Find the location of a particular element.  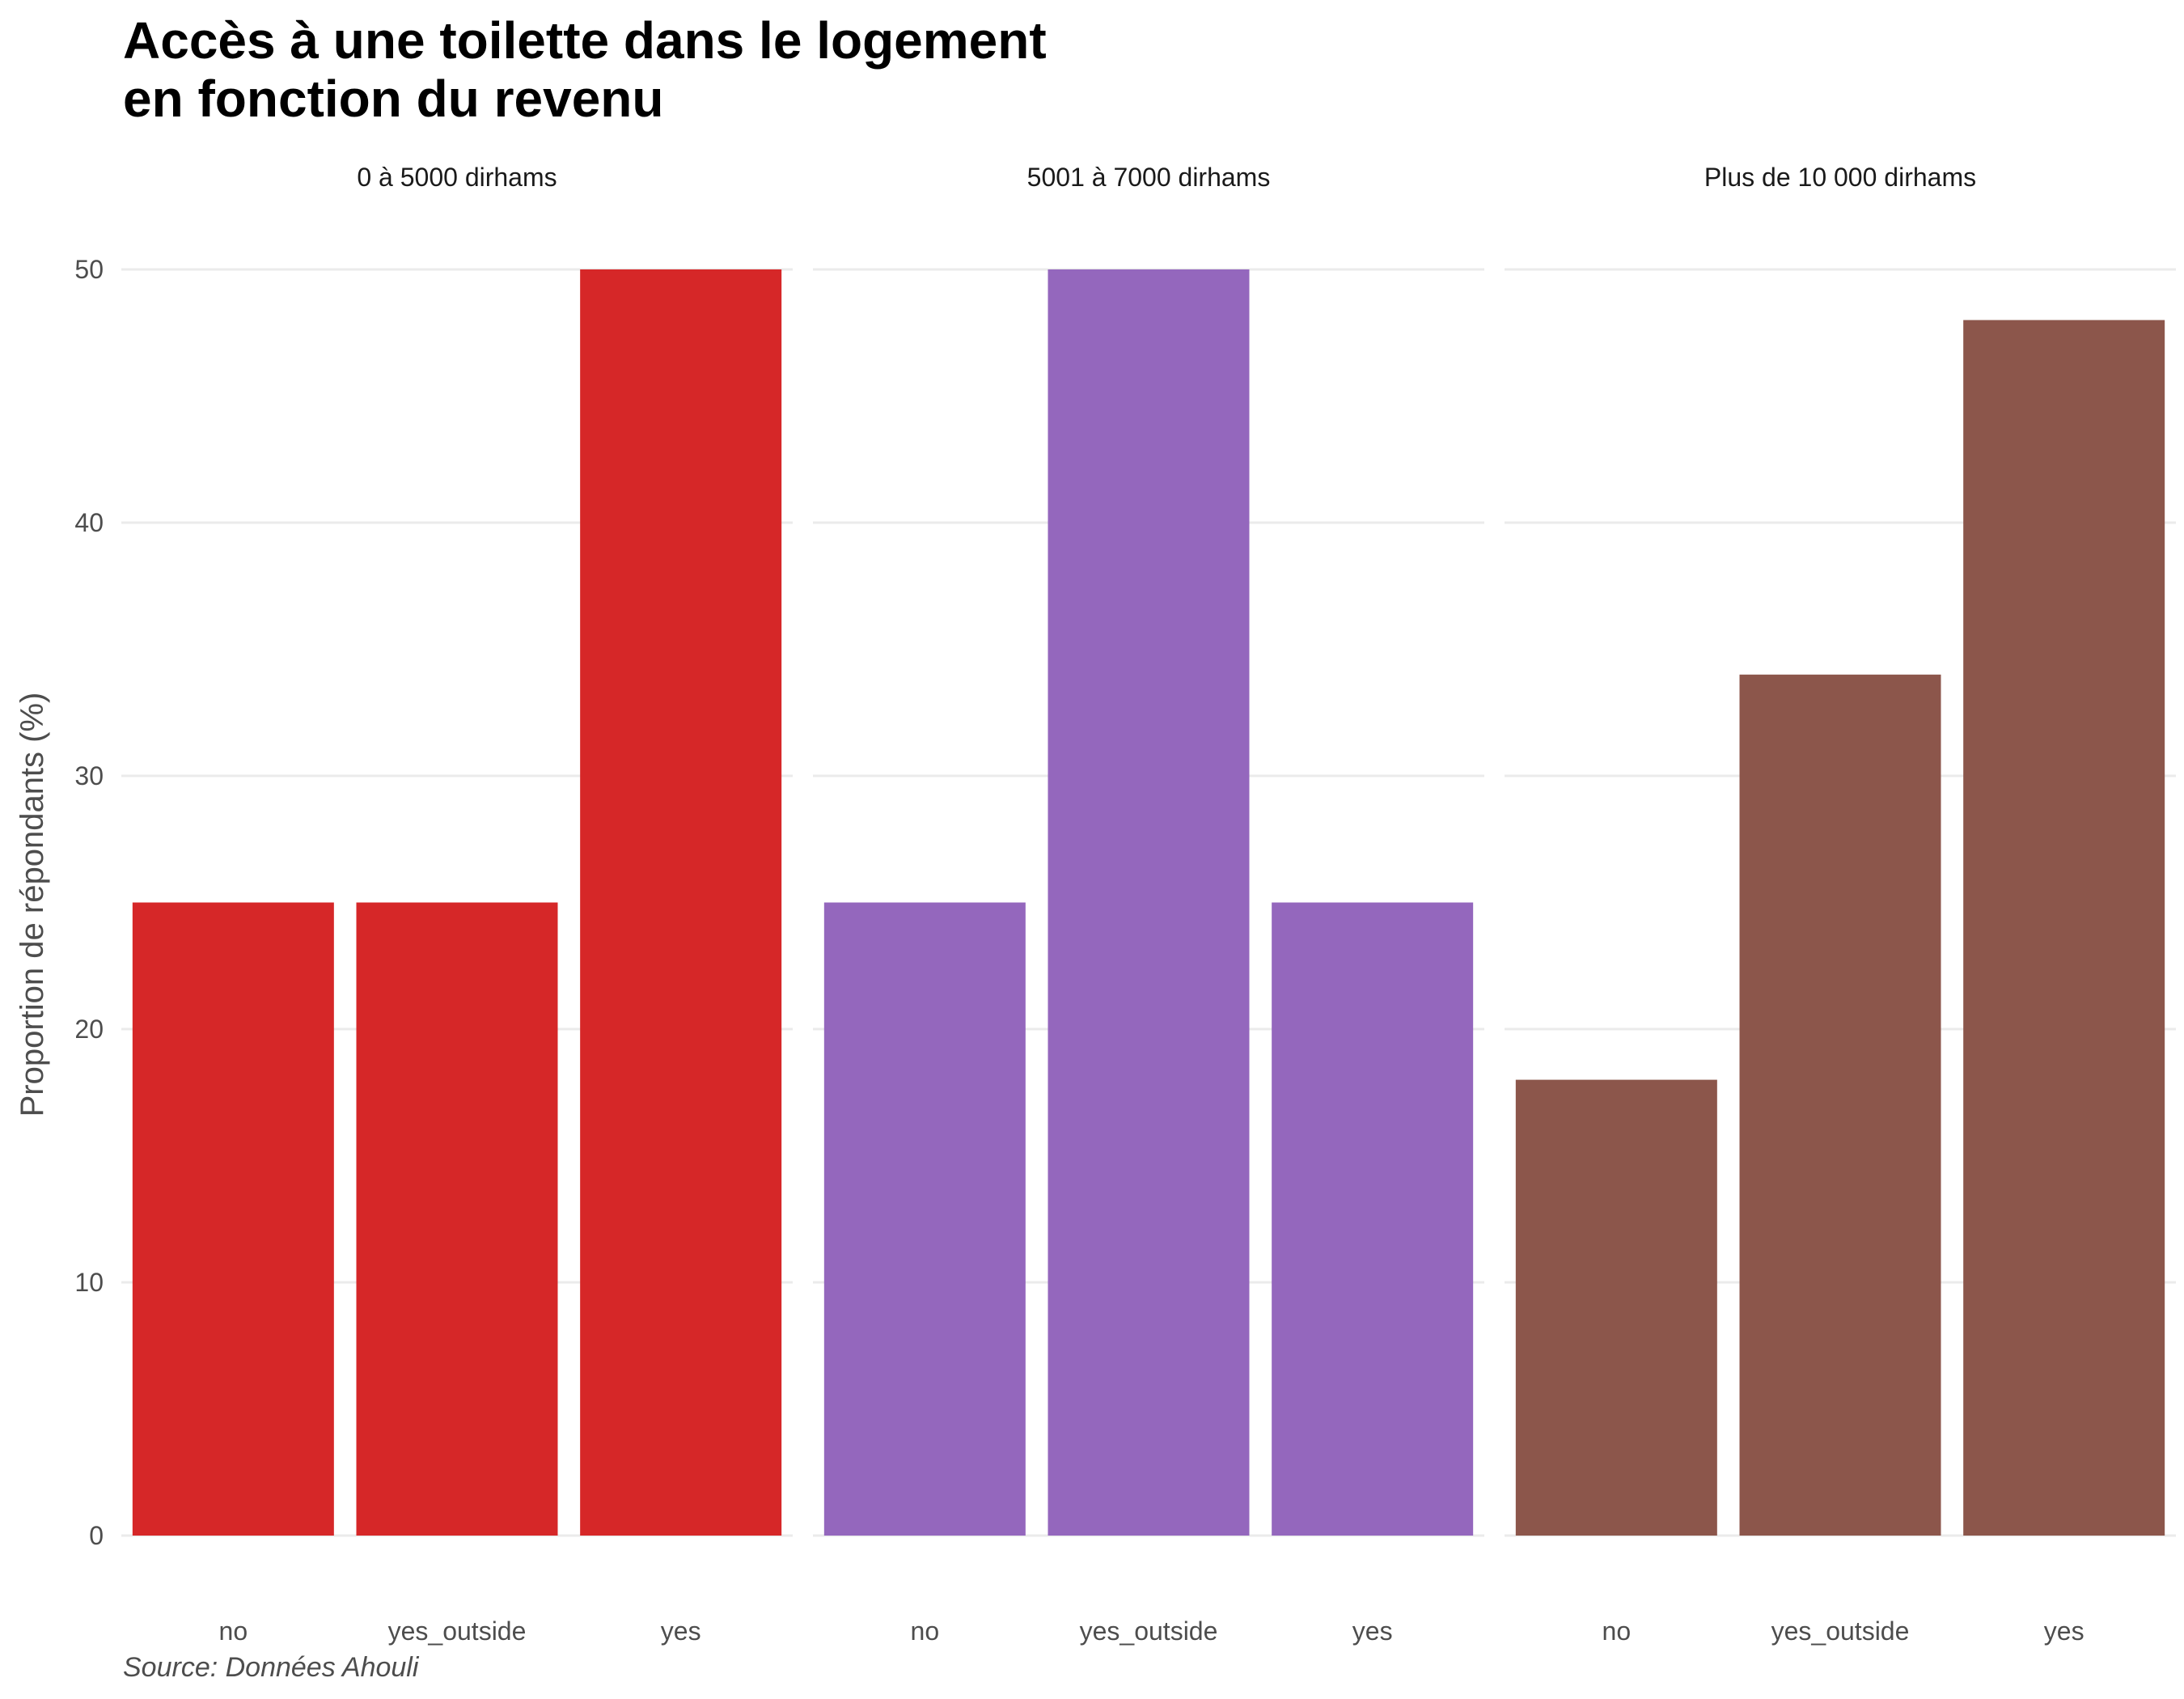

y-axis-label: Proportion de répondants (%) is located at coordinates (32, 905).